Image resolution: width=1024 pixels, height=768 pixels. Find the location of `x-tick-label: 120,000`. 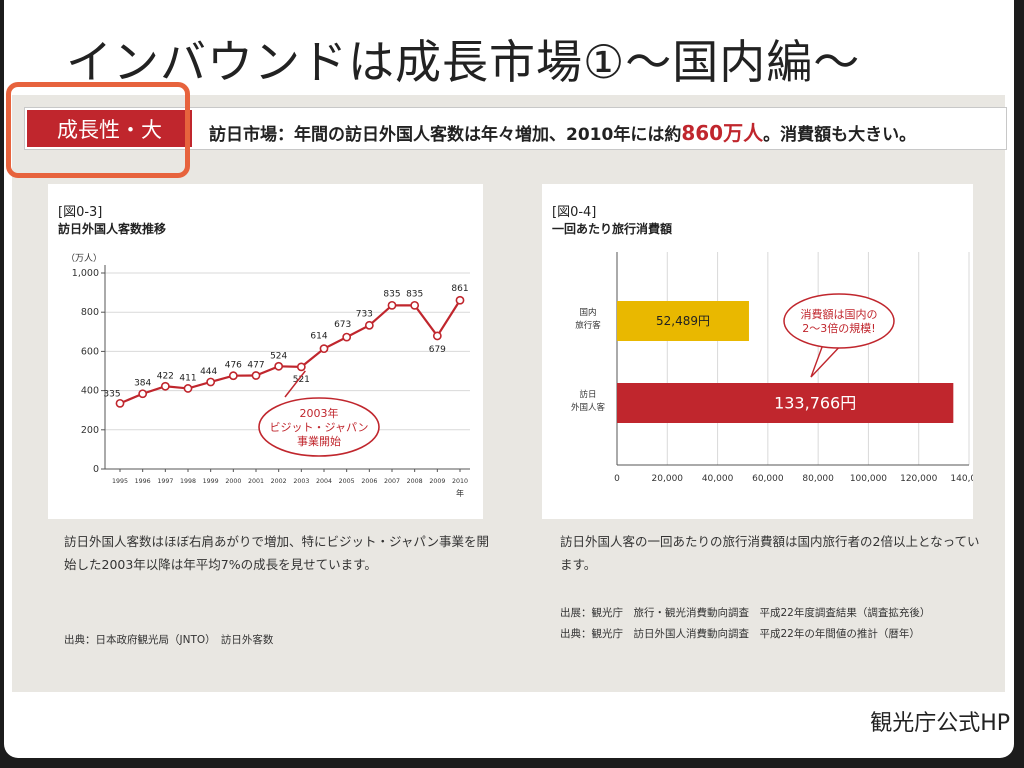

x-tick-label: 120,000 is located at coordinates (918, 479).